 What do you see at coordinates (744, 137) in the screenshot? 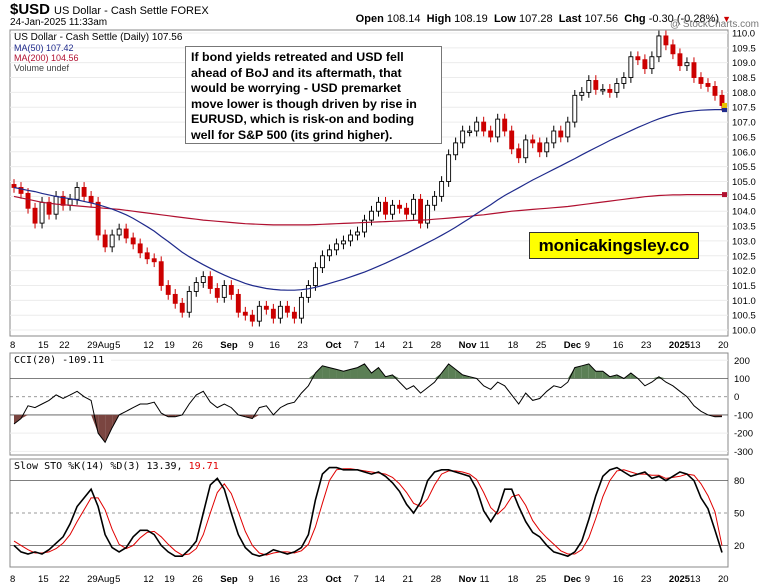
I see `price-y-tick-label: 106.5` at bounding box center [744, 137].